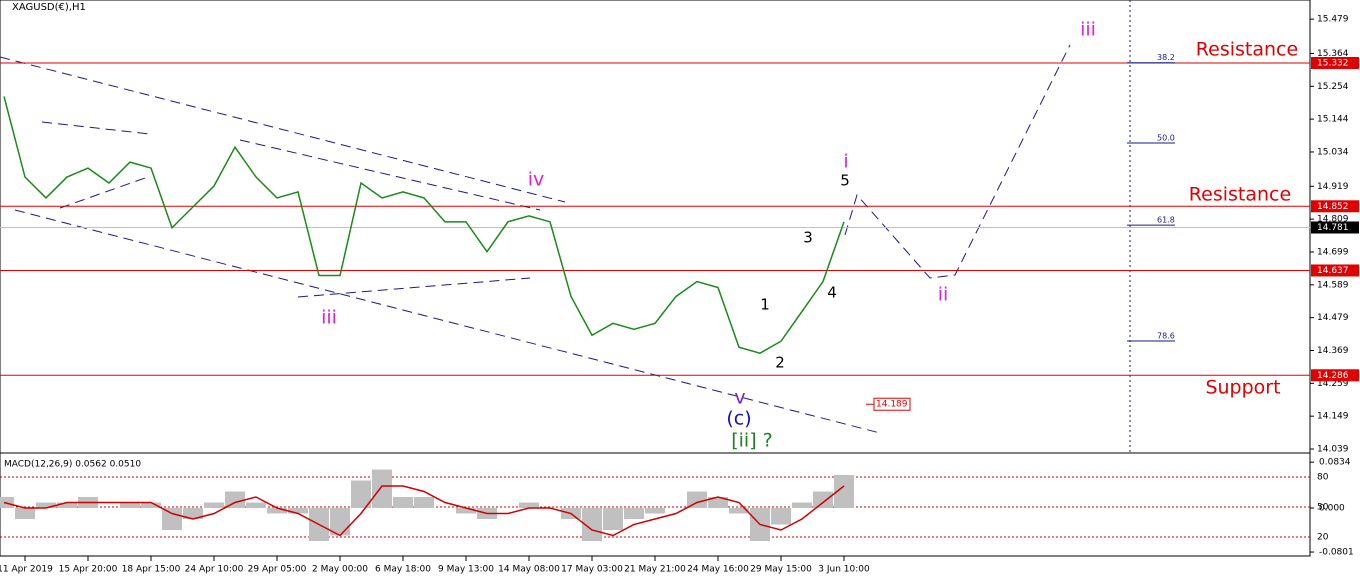  What do you see at coordinates (424, 511) in the screenshot?
I see `signal-line` at bounding box center [424, 511].